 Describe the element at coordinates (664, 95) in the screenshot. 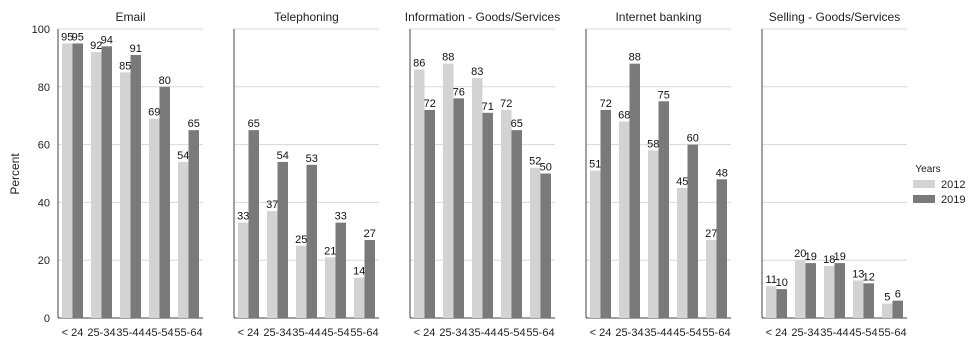

I see `data-label: 75` at that location.